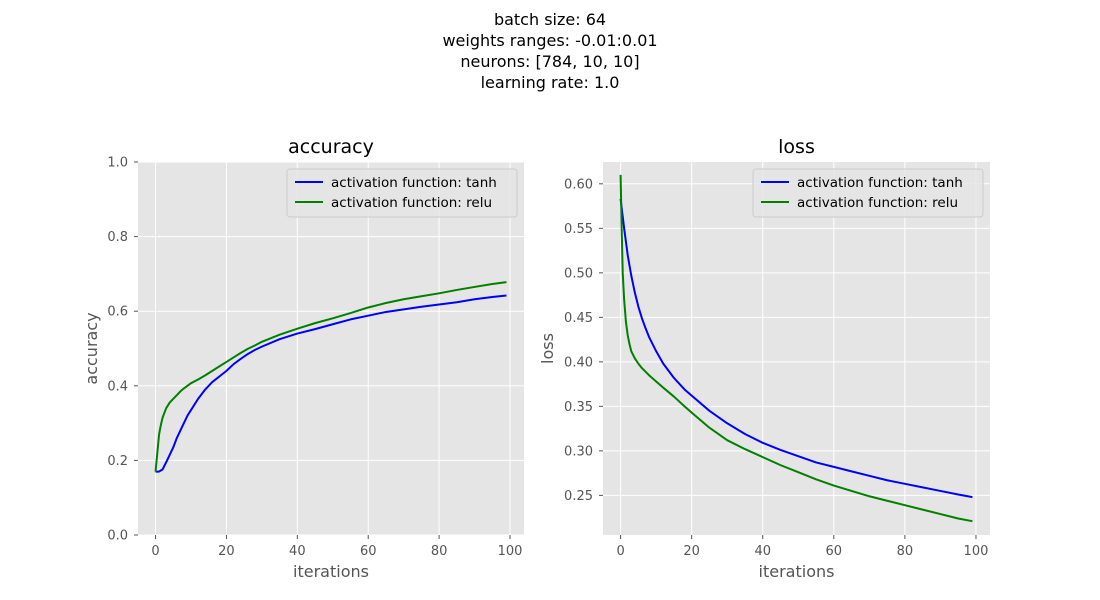 This screenshot has height=600, width=1100. Describe the element at coordinates (402, 193) in the screenshot. I see `accuracy-legend` at that location.